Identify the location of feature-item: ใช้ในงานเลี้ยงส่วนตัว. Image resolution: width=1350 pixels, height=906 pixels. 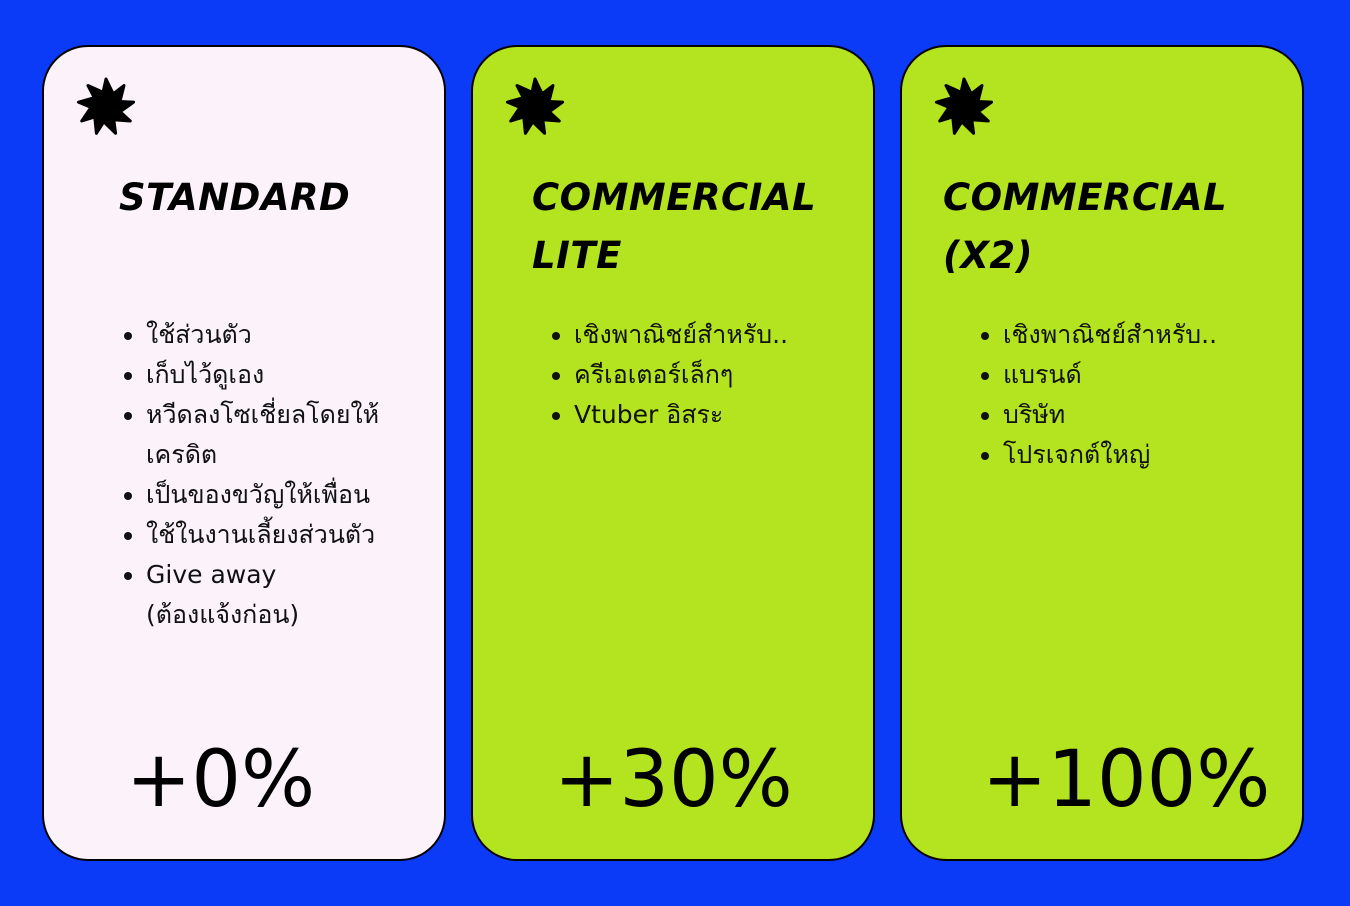
(281, 535).